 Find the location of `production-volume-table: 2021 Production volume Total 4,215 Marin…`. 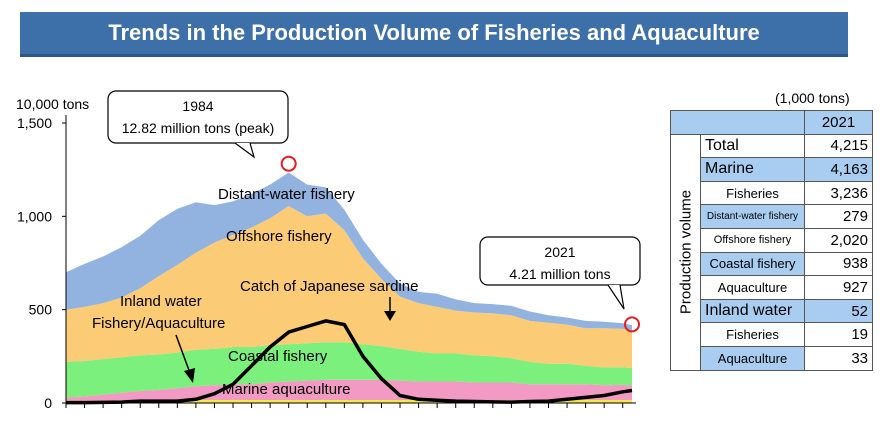

production-volume-table: 2021 Production volume Total 4,215 Marin… is located at coordinates (771, 240).